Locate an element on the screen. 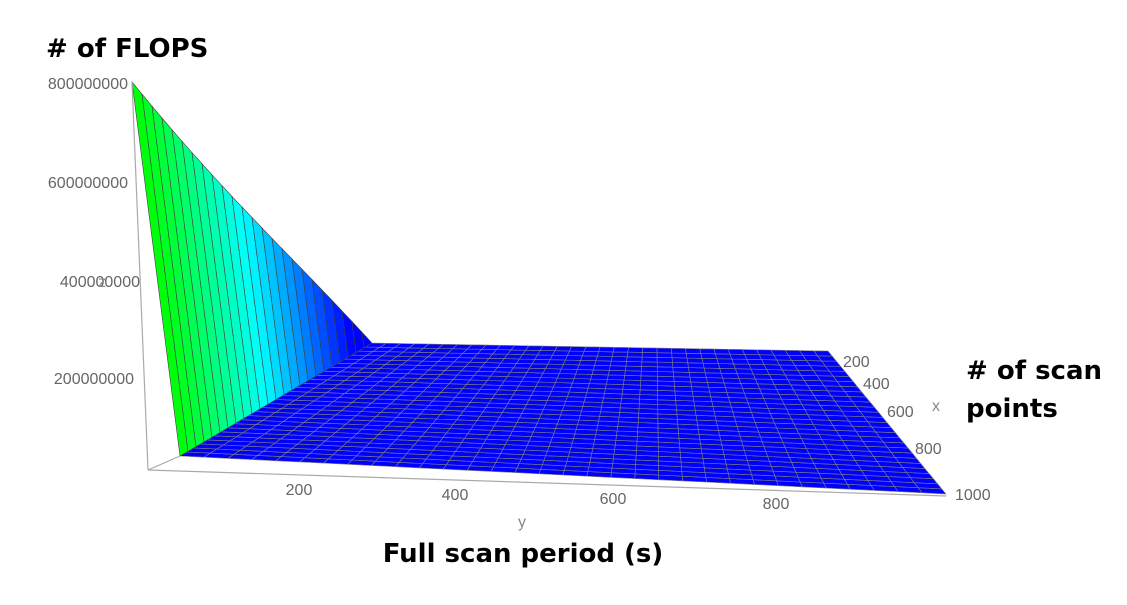  y-axis-line is located at coordinates (547, 483).